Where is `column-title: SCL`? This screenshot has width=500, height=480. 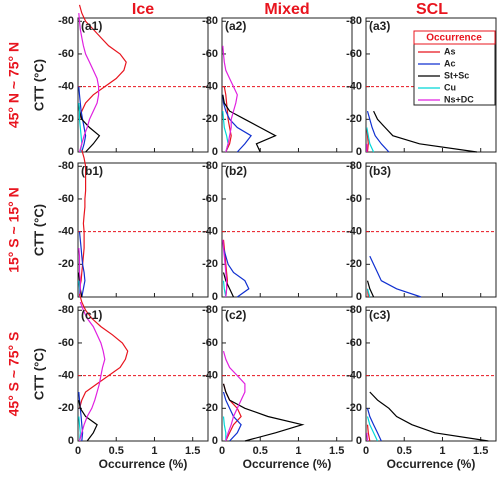
column-title: SCL is located at coordinates (432, 9).